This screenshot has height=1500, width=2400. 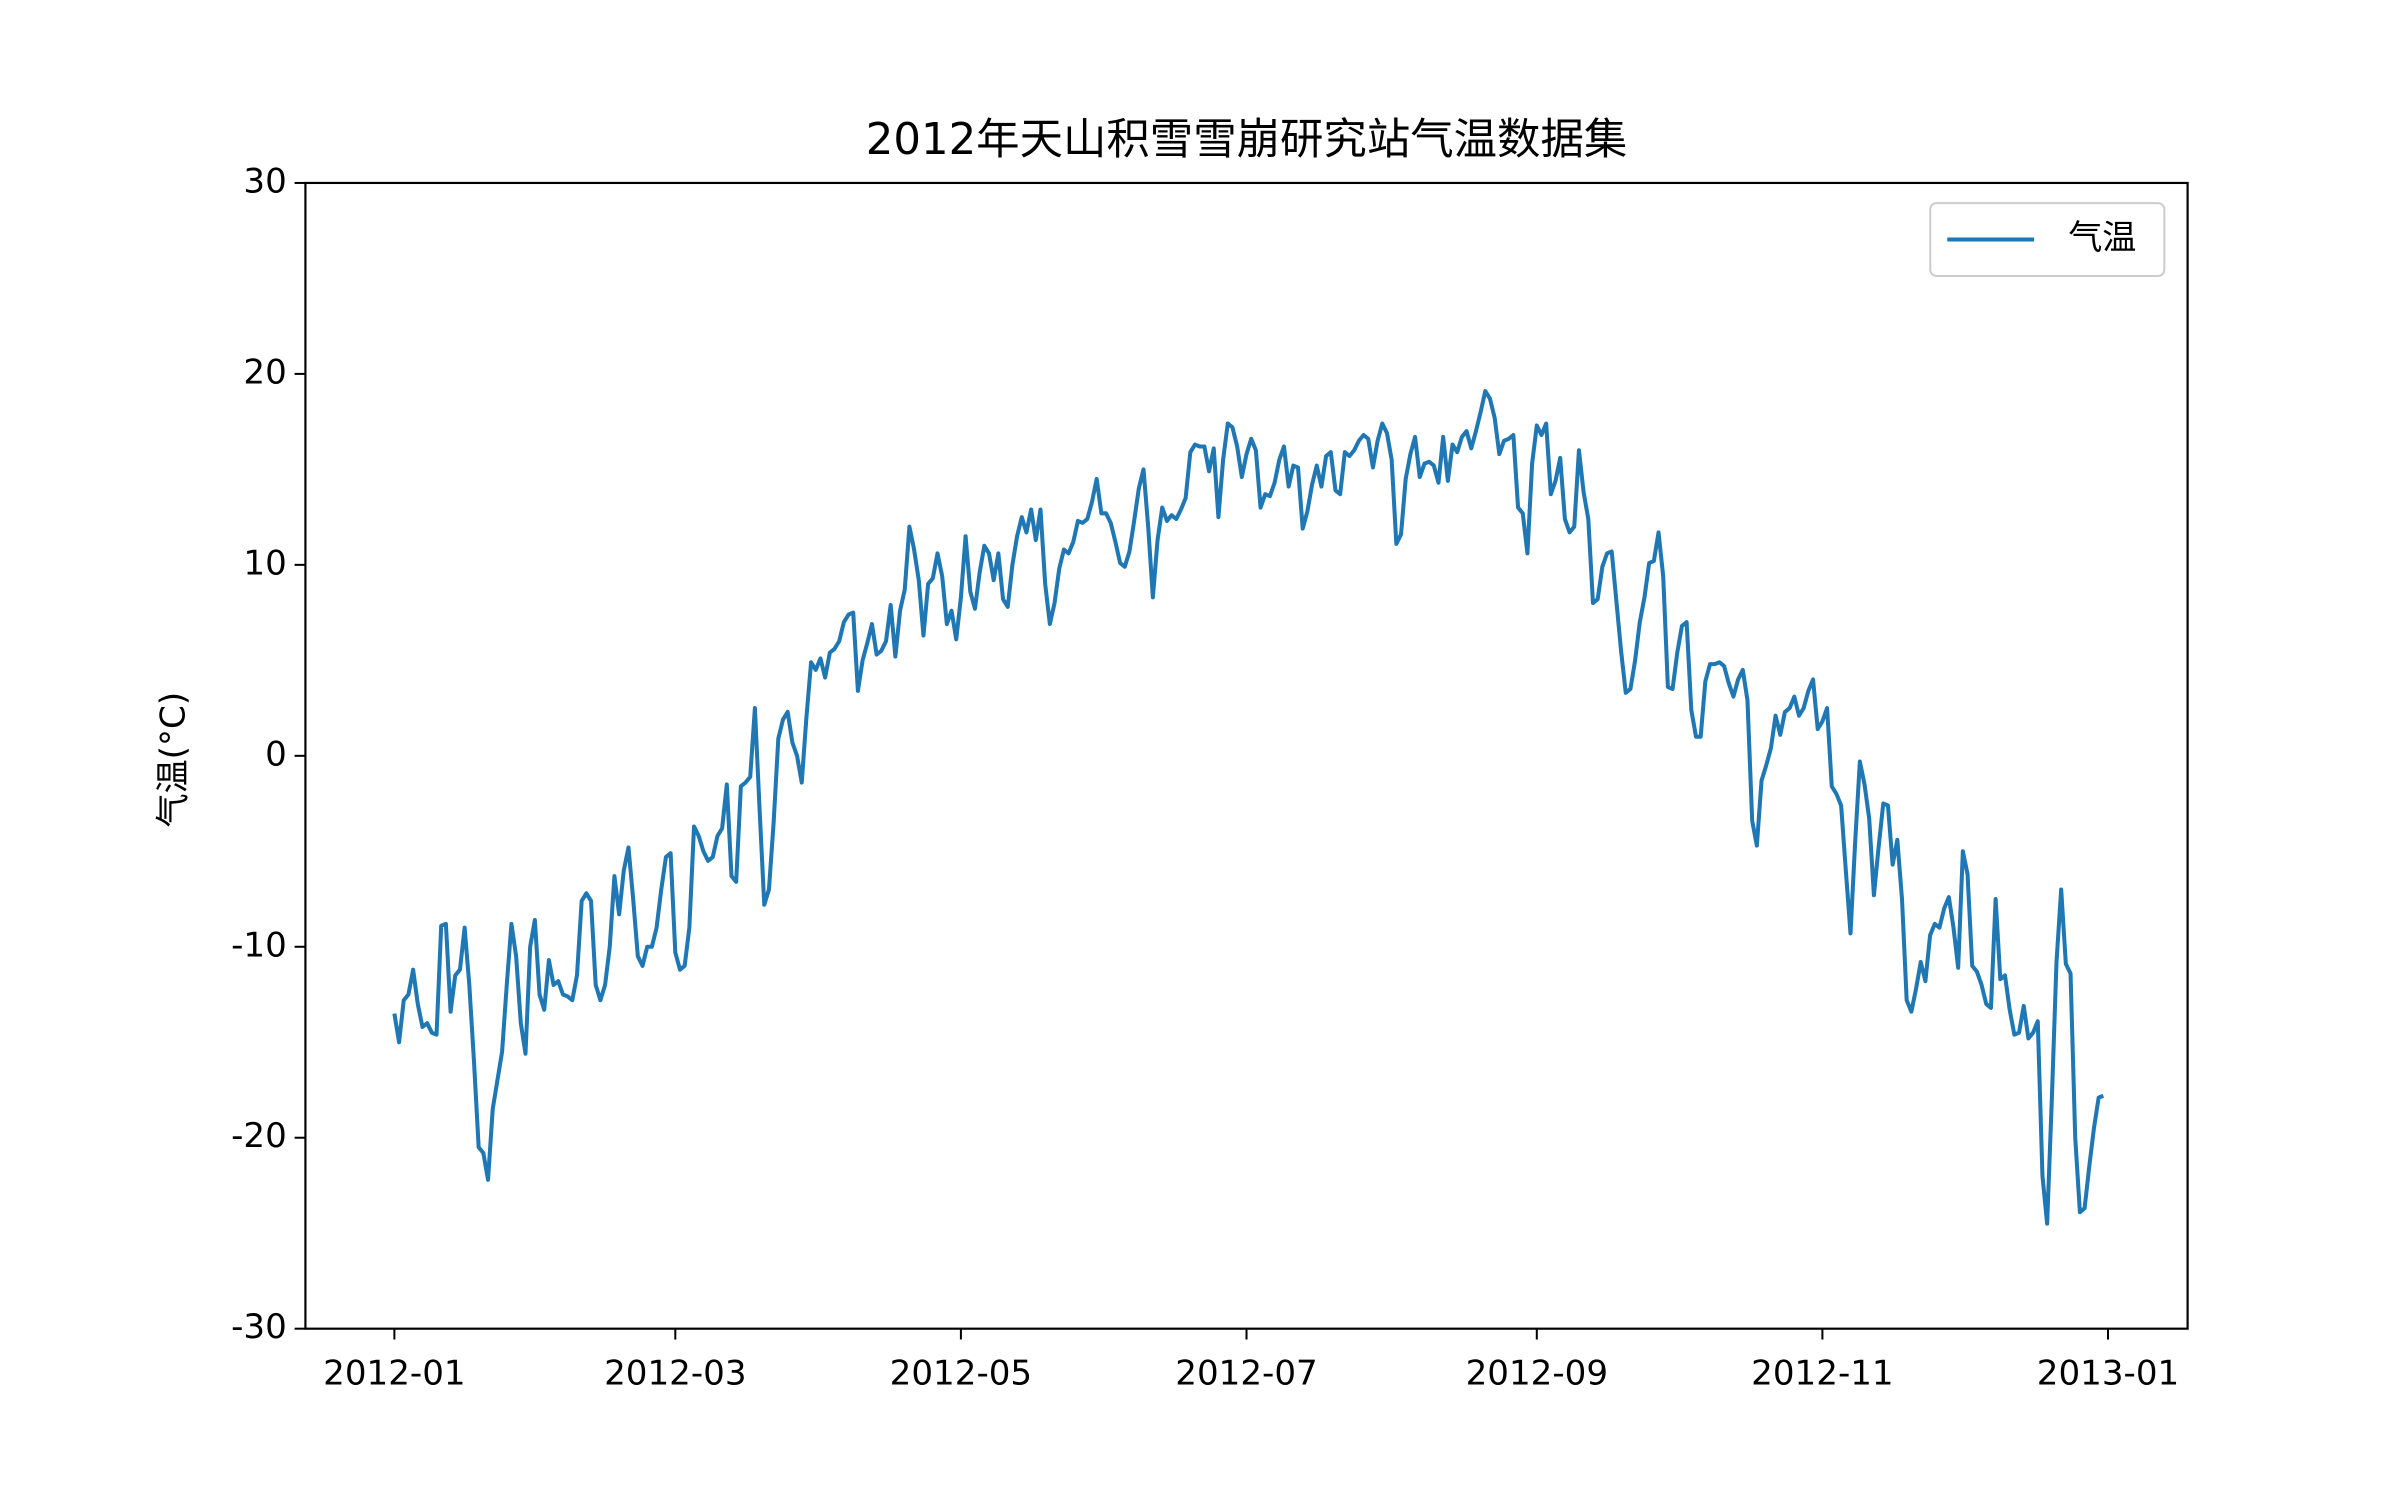 What do you see at coordinates (264, 563) in the screenshot?
I see `y-tick-label: 10` at bounding box center [264, 563].